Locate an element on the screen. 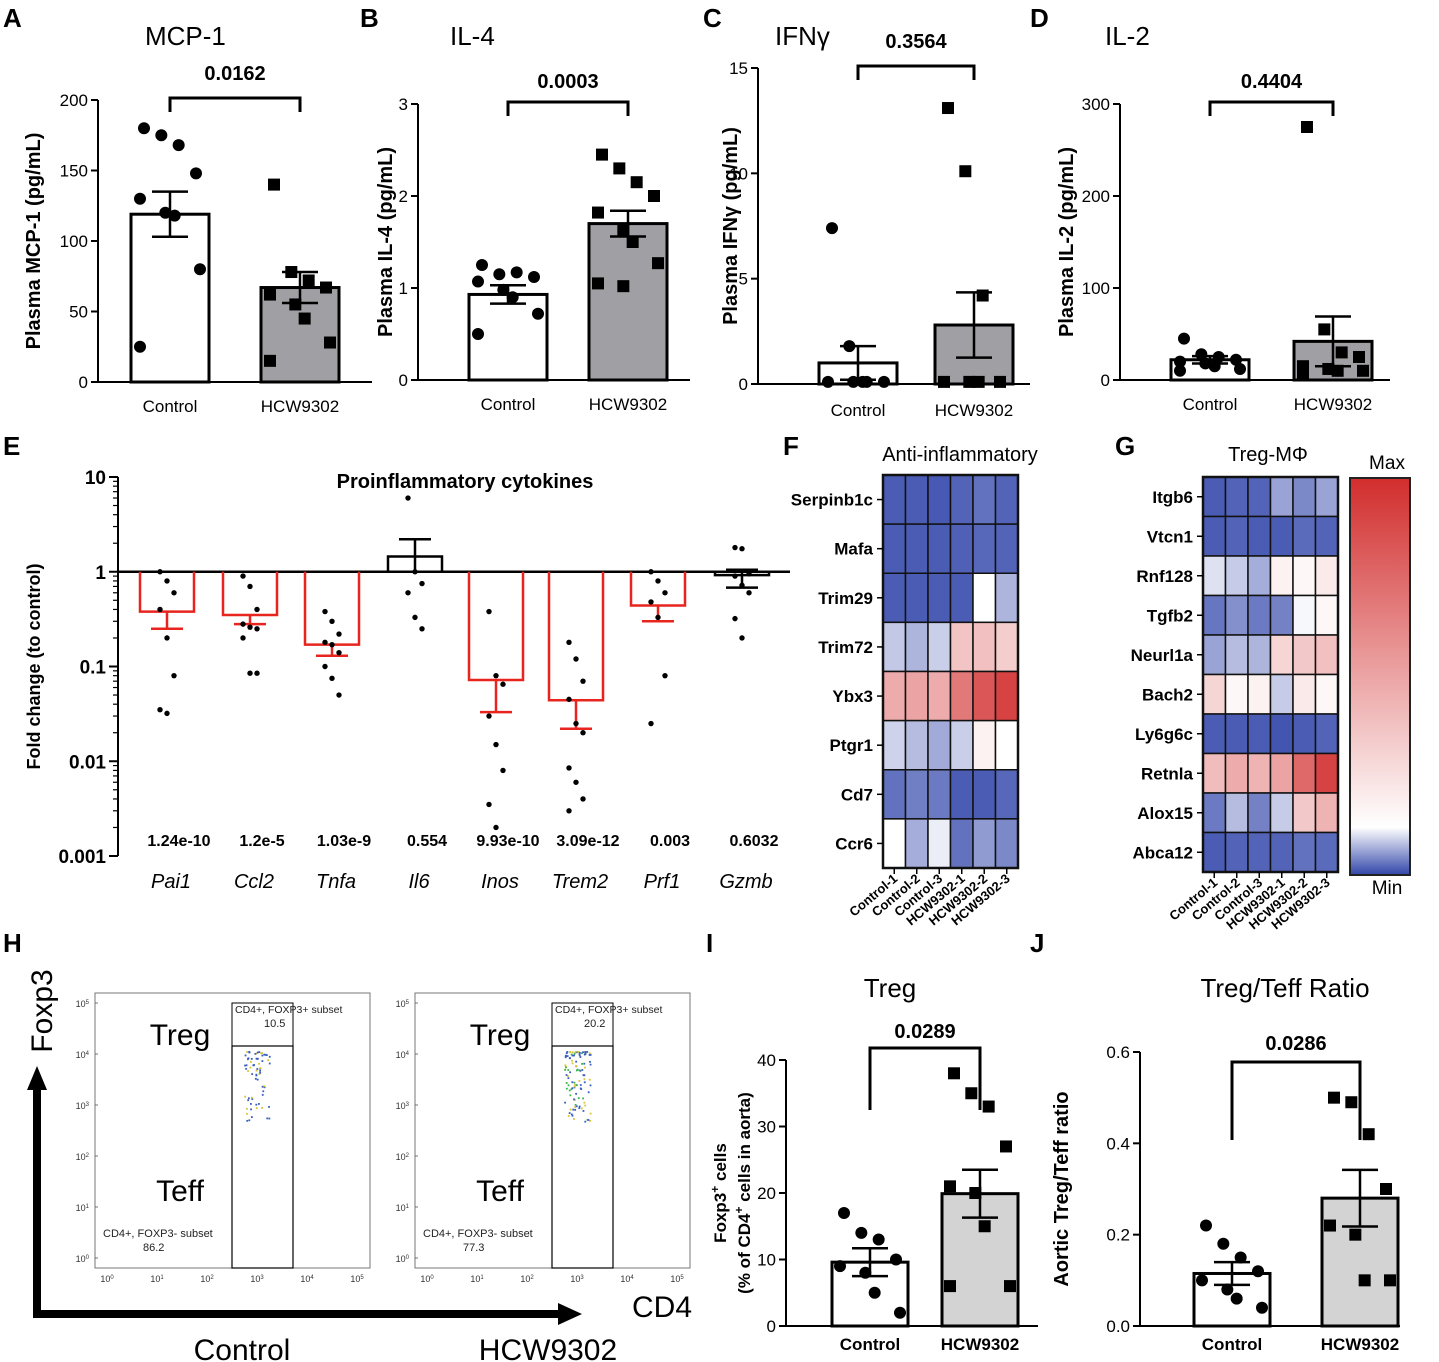 This screenshot has width=1439, height=1362. y-tick-label: 0.0 is located at coordinates (1118, 1326).